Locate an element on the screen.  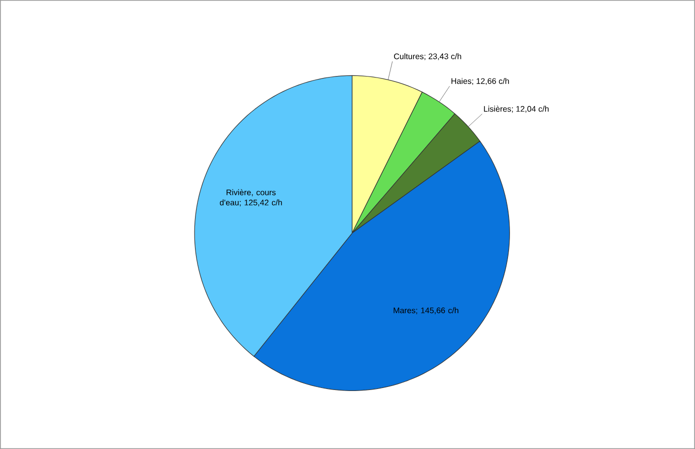
slice-label: Cultures; 23,43 c/h is located at coordinates (428, 56).